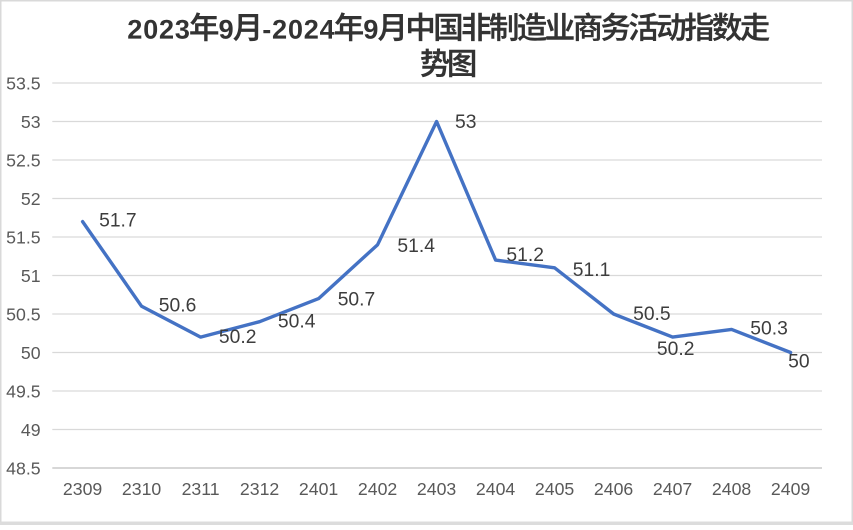  What do you see at coordinates (23, 83) in the screenshot?
I see `svg-text: 53.5` at bounding box center [23, 83].